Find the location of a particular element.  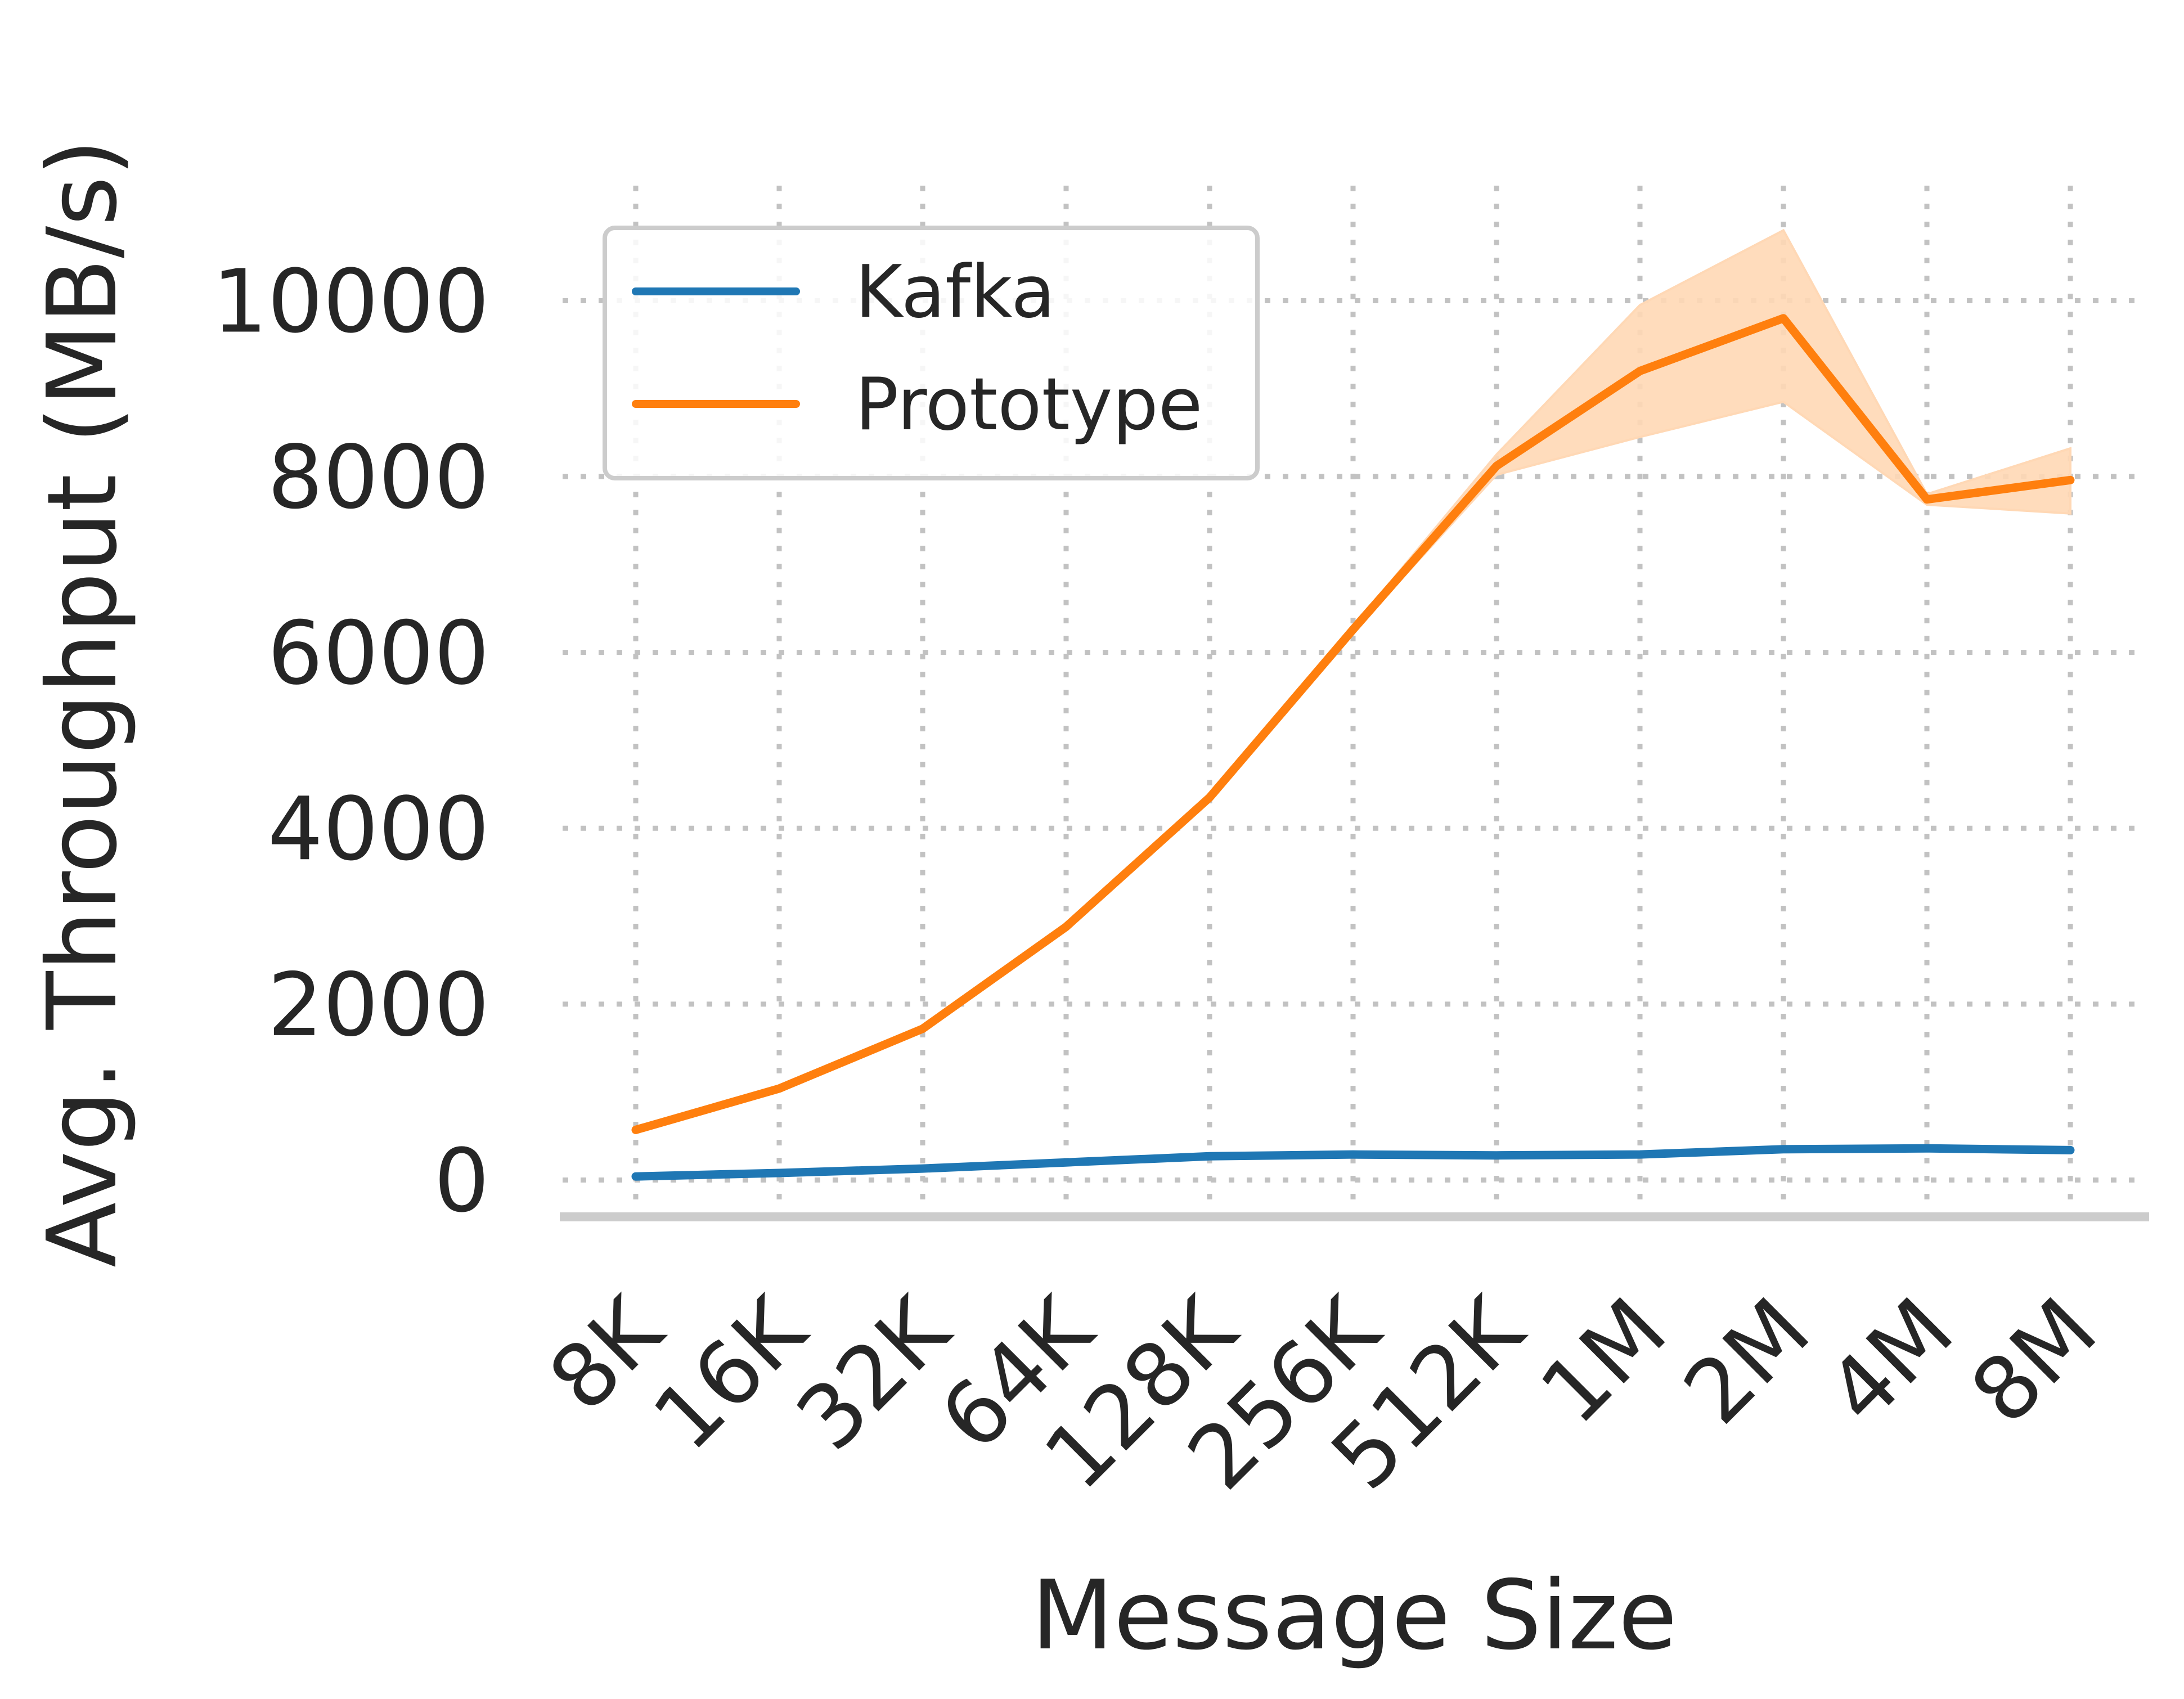

y-tick-labels: 0 2000 4000 6000 8000 10000 is located at coordinates (350, 740).